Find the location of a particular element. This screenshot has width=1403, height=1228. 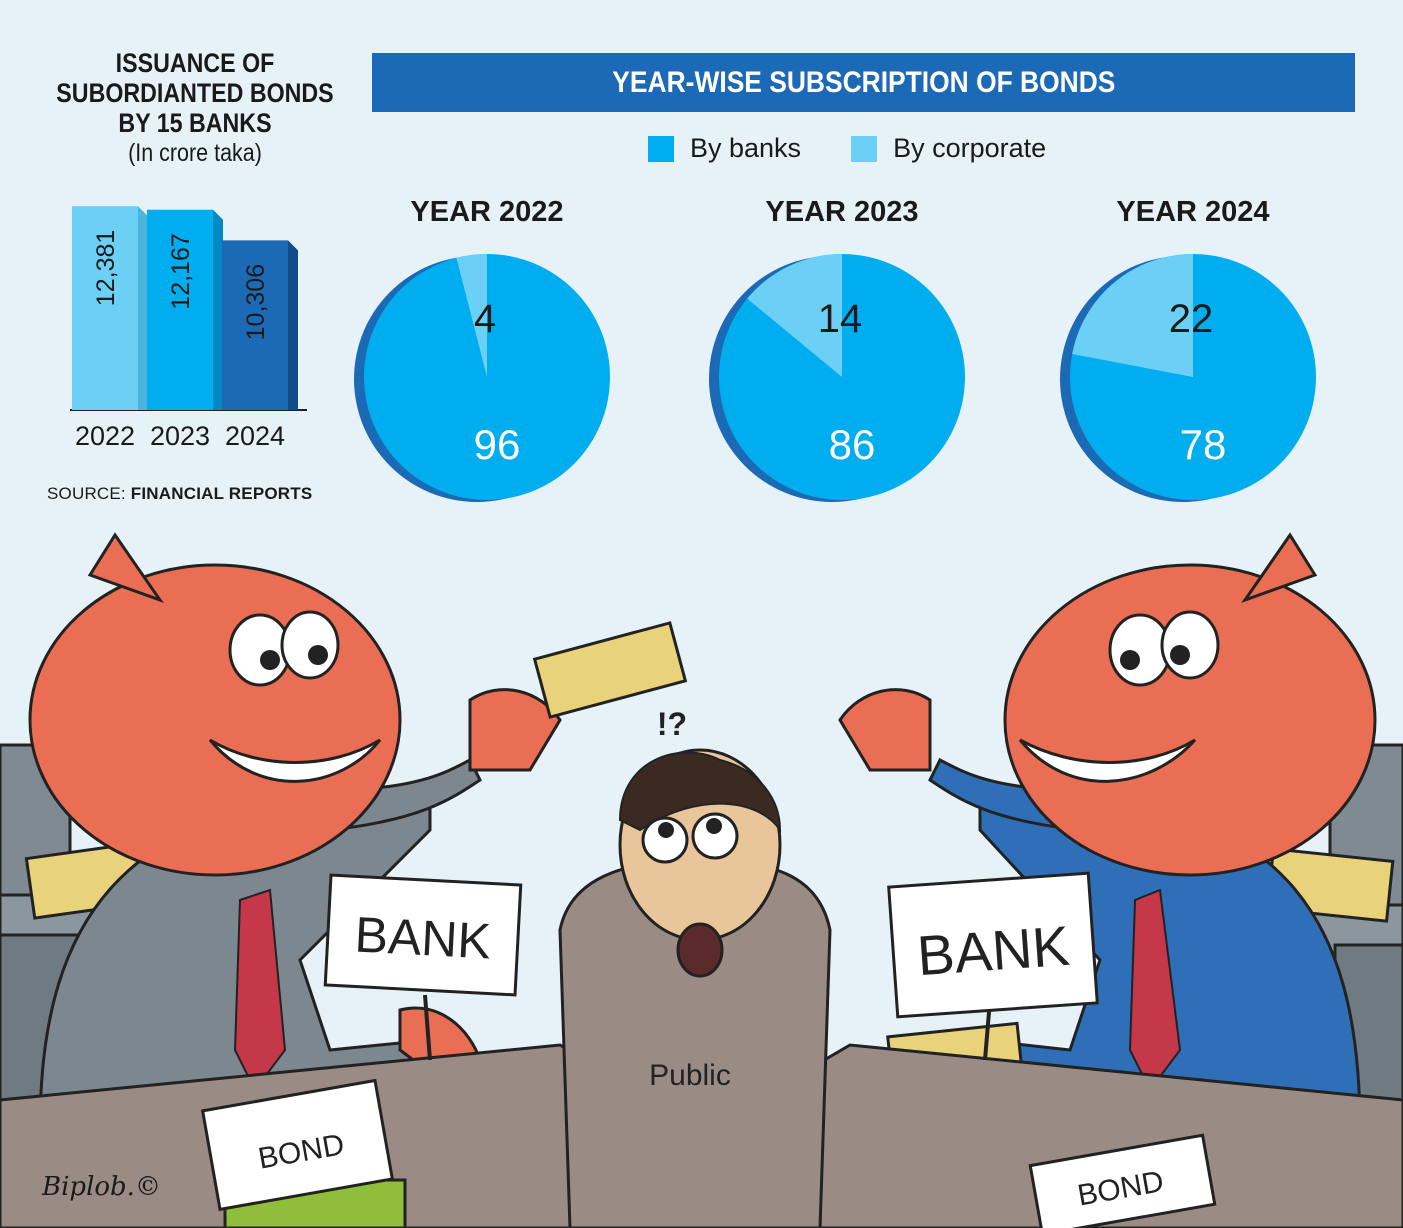

pie-label-banks-year-2024: 78 is located at coordinates (1203, 444).